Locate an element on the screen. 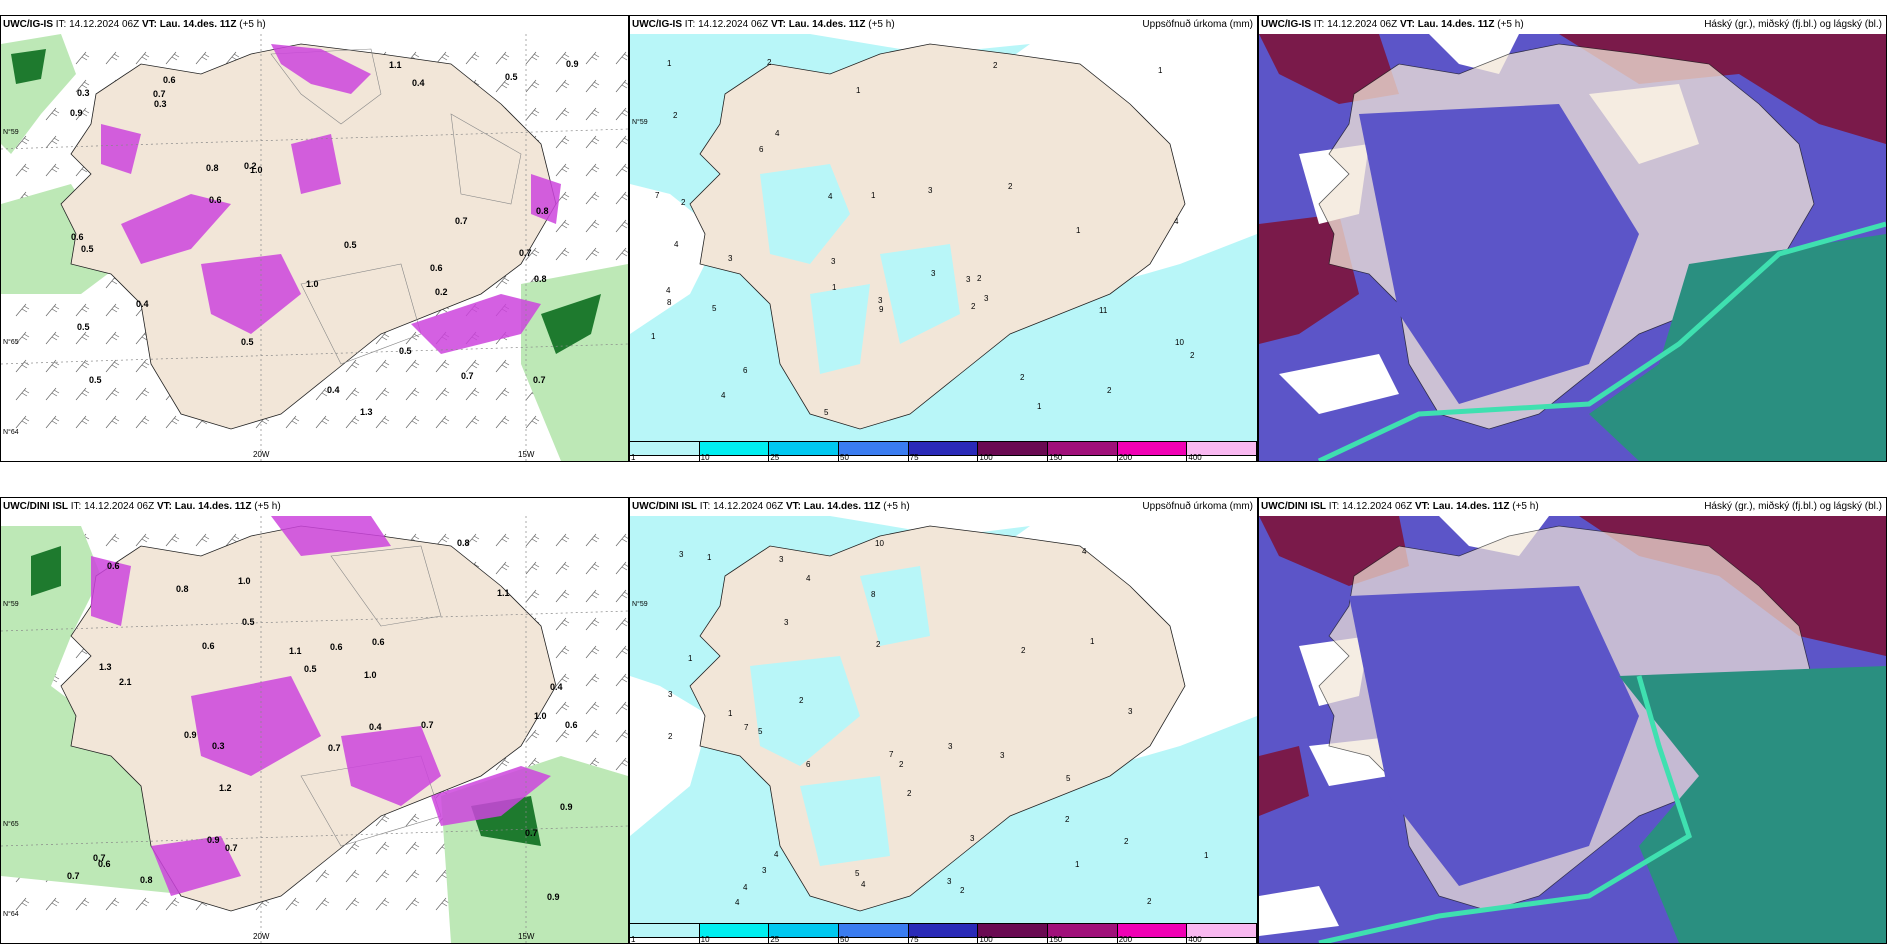  value-label: 9 is located at coordinates (881, 309).